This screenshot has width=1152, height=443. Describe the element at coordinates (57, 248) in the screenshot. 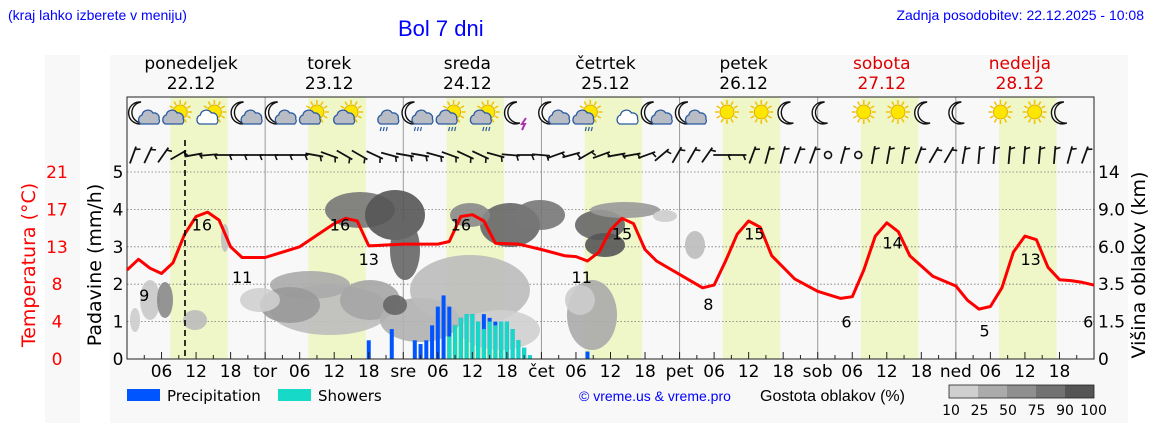

I see `svg-text: 13` at that location.